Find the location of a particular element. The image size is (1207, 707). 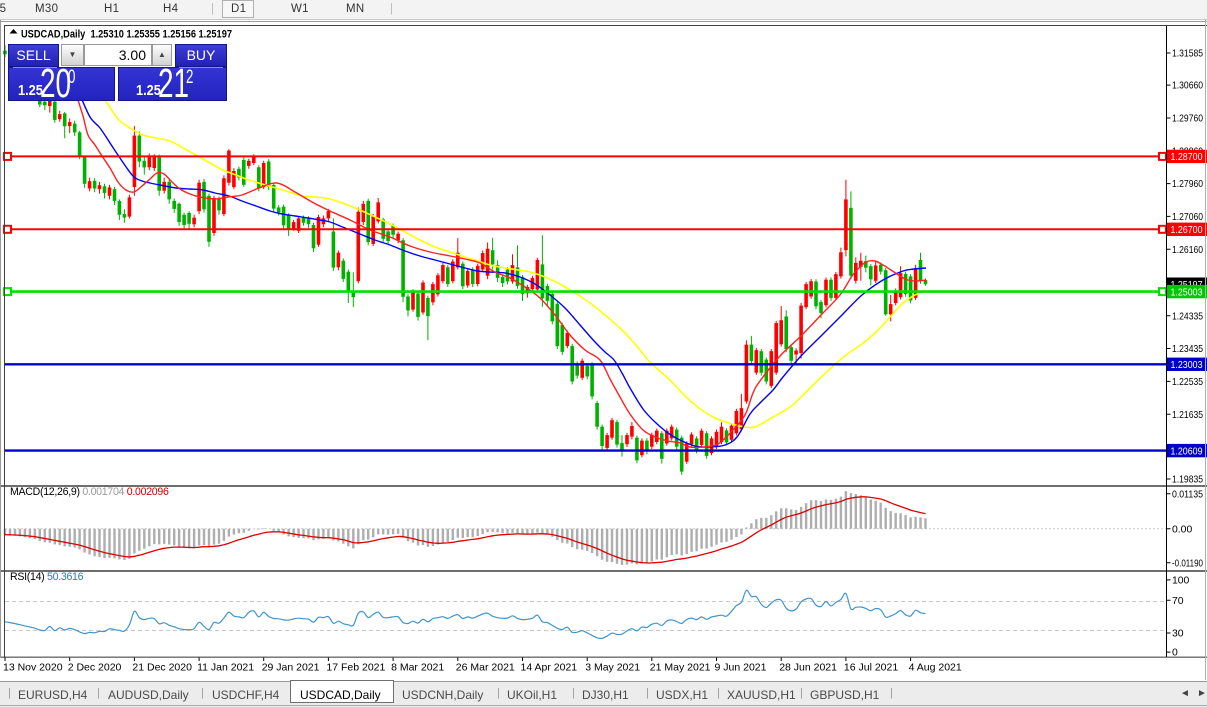

svg-text: 0.00 is located at coordinates (1182, 529).